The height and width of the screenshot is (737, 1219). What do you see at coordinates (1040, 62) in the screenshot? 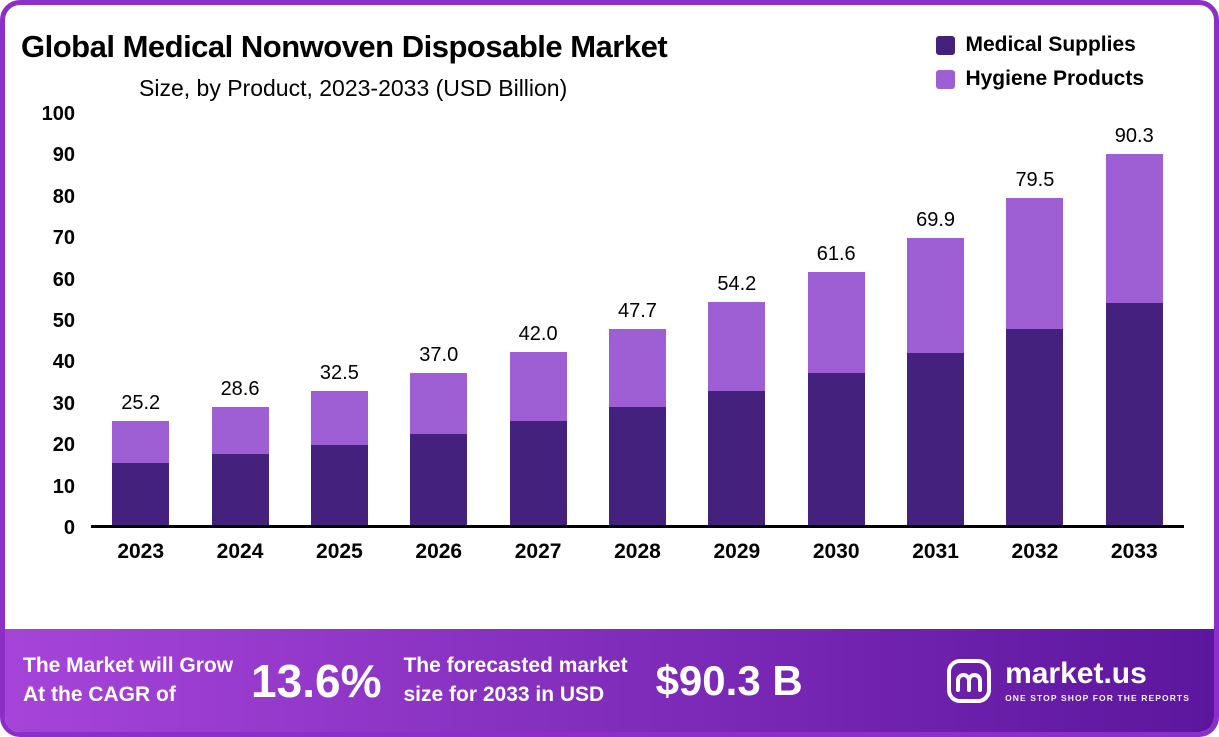
I see `legend: Medical Supplies Hygiene Products` at bounding box center [1040, 62].